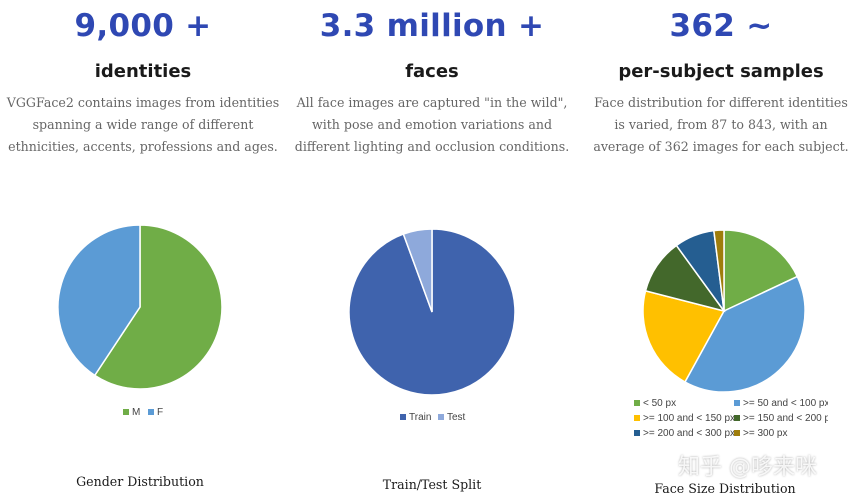 The image size is (859, 500). What do you see at coordinates (140, 481) in the screenshot?
I see `chart-title-gender: Gender Distribution` at bounding box center [140, 481].